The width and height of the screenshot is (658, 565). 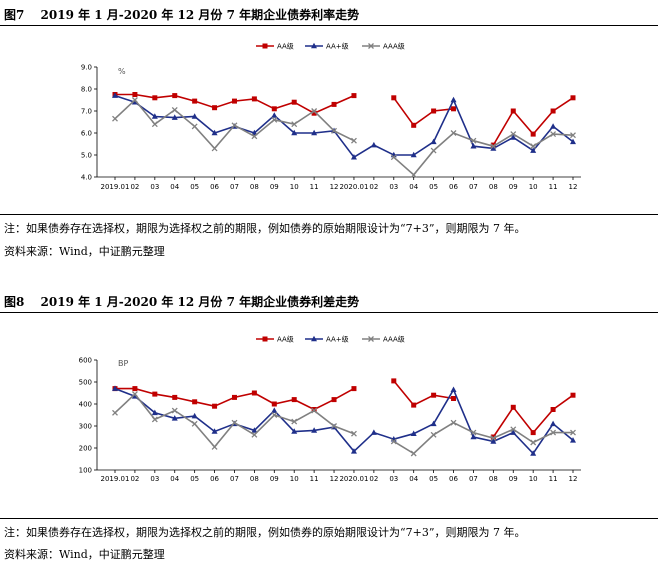 I want to click on y-tick-label: 300, so click(x=85, y=427).